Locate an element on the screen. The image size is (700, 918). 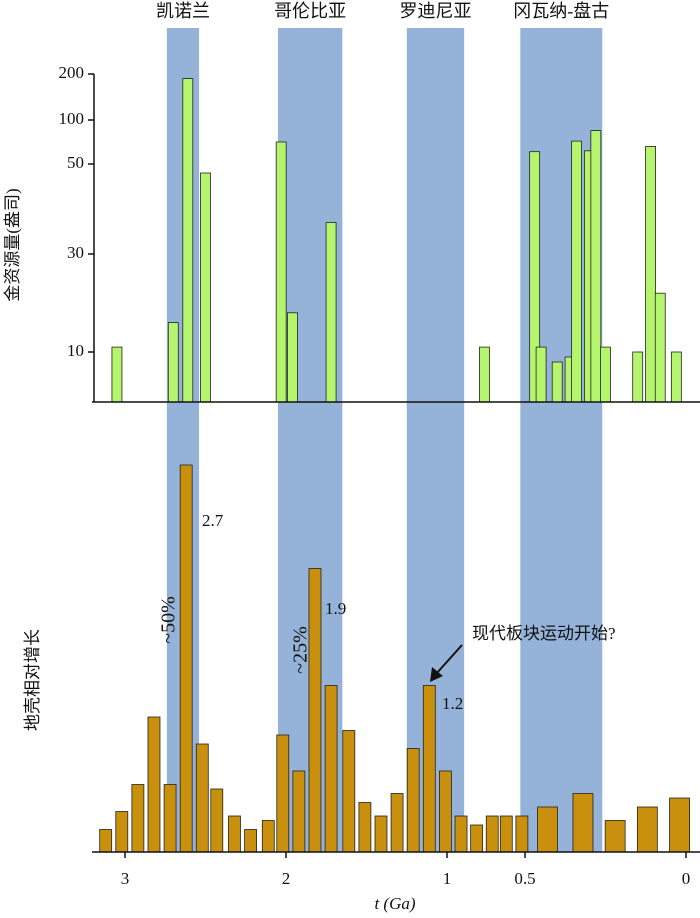
arrow-head is located at coordinates (436, 674).